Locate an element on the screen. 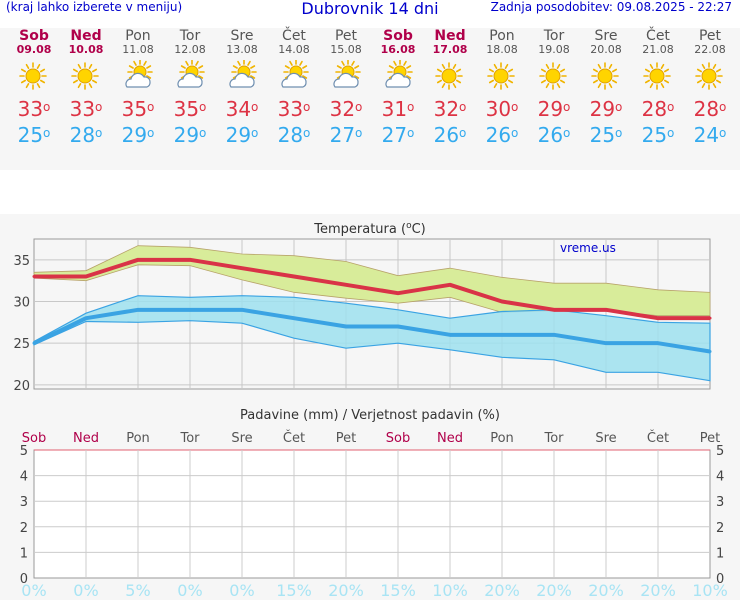  day-name: Pet is located at coordinates (710, 36).